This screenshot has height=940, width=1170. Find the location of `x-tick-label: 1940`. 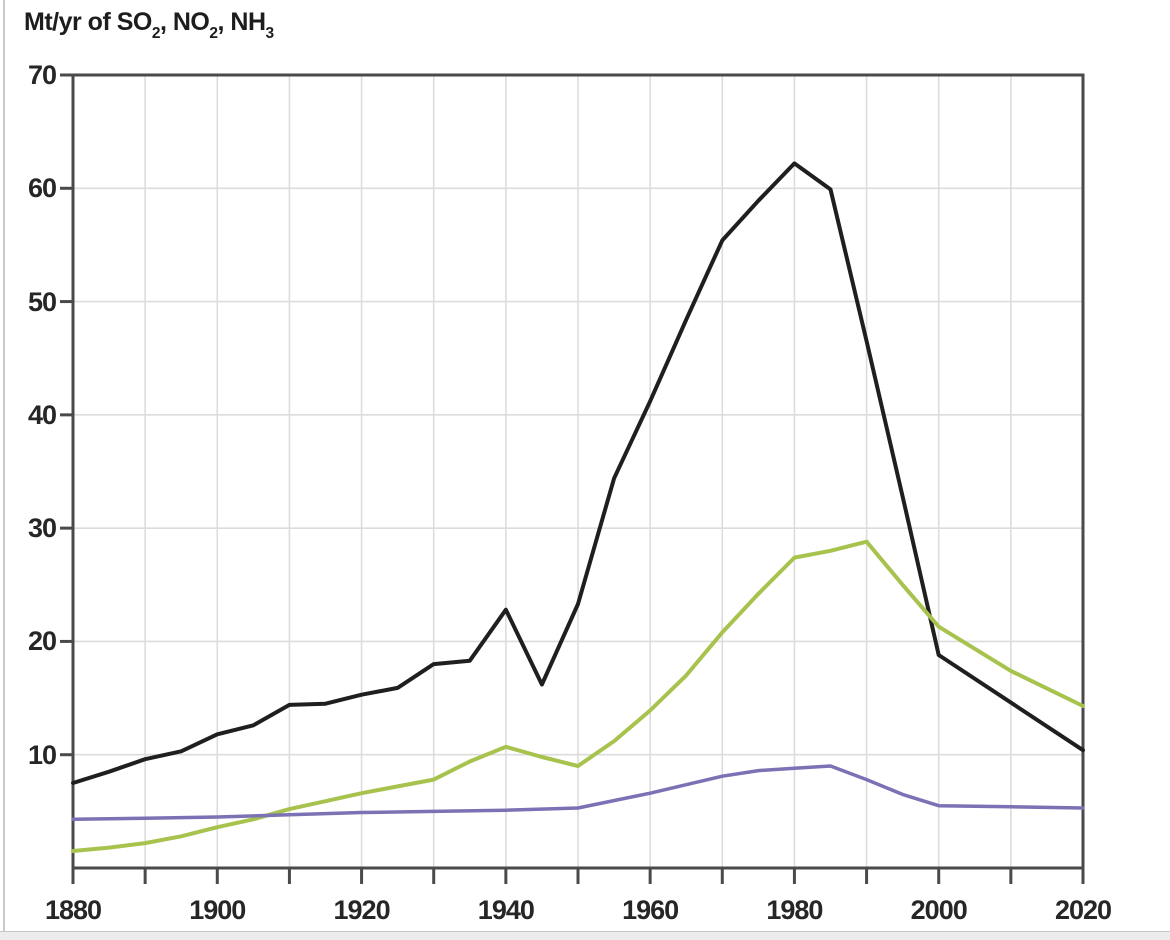

x-tick-label: 1940 is located at coordinates (506, 910).